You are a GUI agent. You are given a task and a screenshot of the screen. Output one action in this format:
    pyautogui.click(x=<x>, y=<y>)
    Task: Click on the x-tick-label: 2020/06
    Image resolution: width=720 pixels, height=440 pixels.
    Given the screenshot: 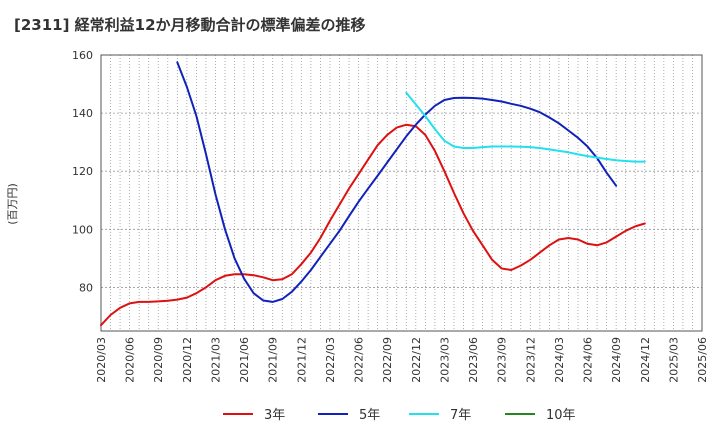 What is the action you would take?
    pyautogui.click(x=130, y=360)
    